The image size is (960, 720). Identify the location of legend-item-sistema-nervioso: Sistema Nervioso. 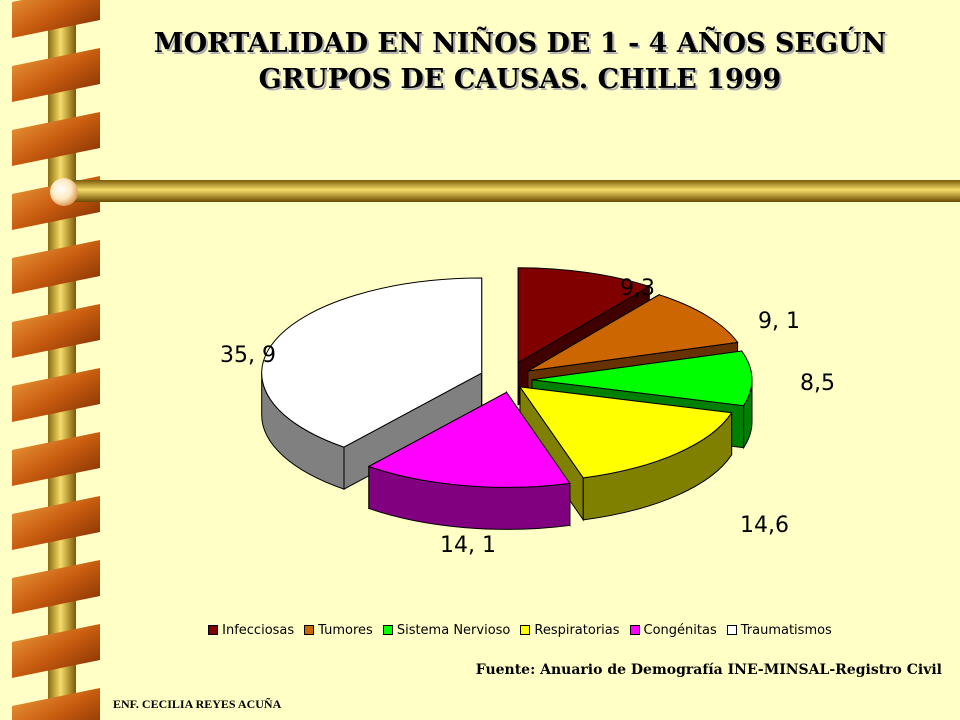
(446, 630).